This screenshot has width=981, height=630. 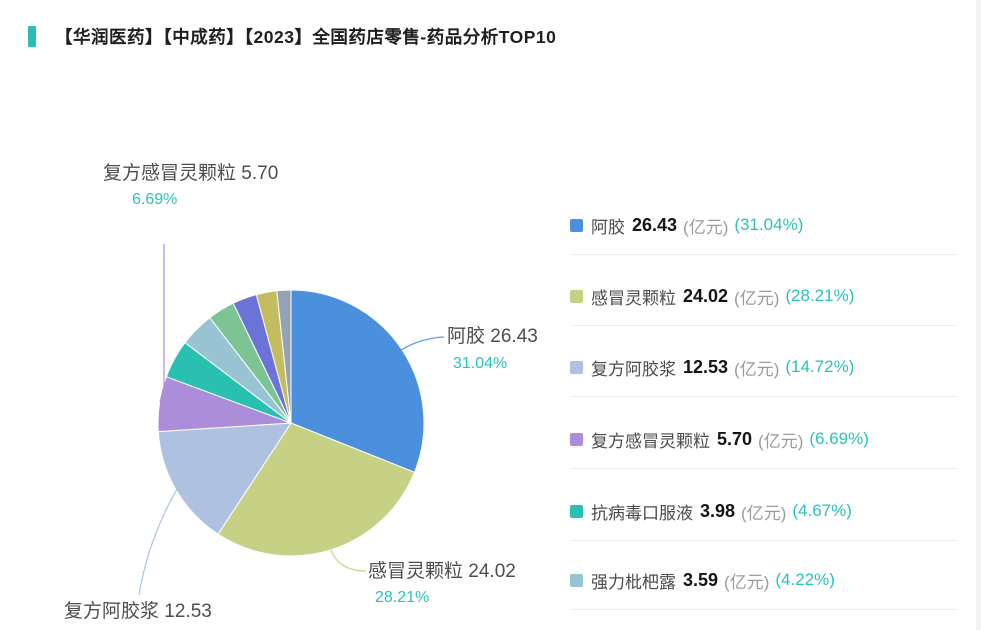 I want to click on legend-value: 12.53, so click(x=706, y=366).